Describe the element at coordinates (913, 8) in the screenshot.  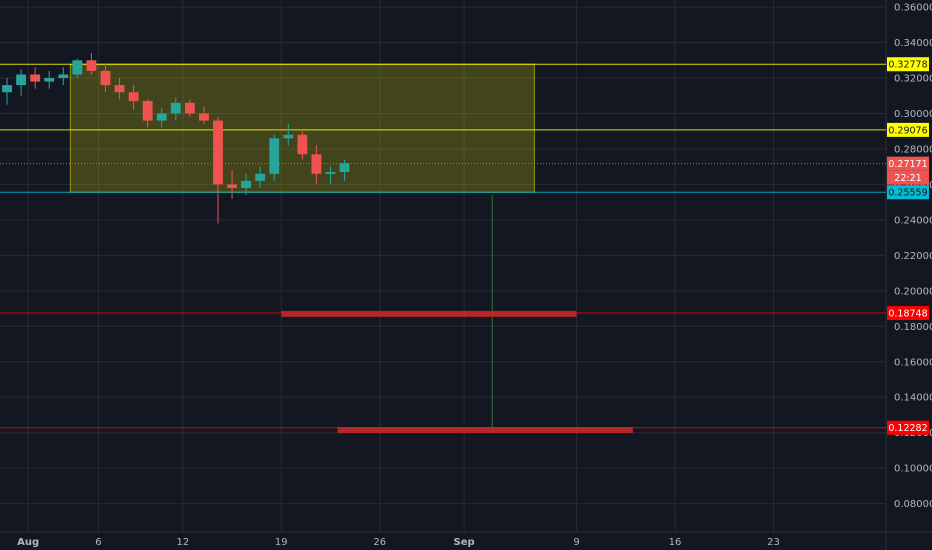
I see `y-tick-label: 0.36000` at that location.